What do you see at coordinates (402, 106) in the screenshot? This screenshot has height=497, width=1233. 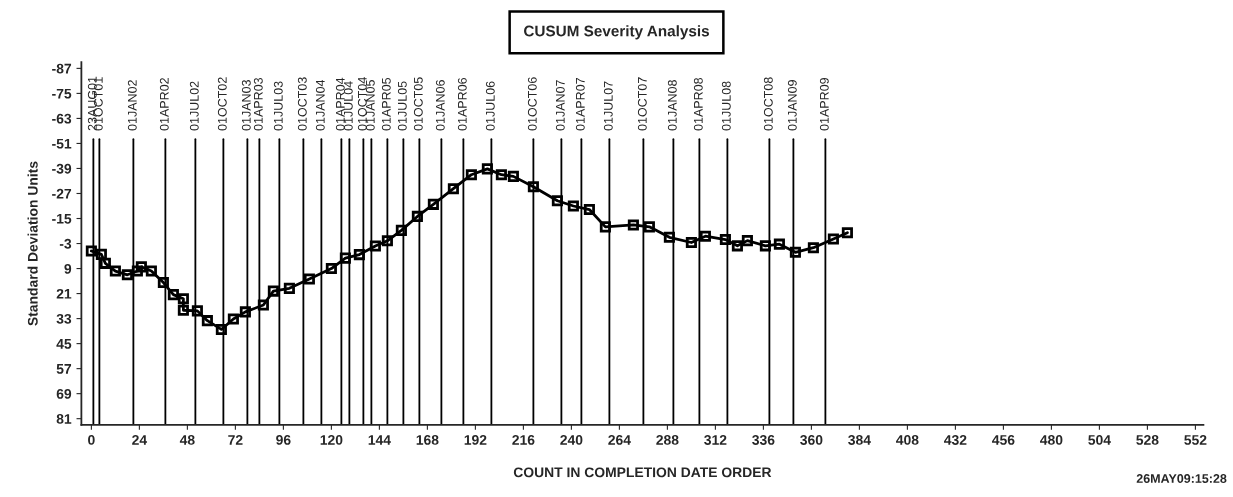 I see `ref-line-label: 01JUL05` at bounding box center [402, 106].